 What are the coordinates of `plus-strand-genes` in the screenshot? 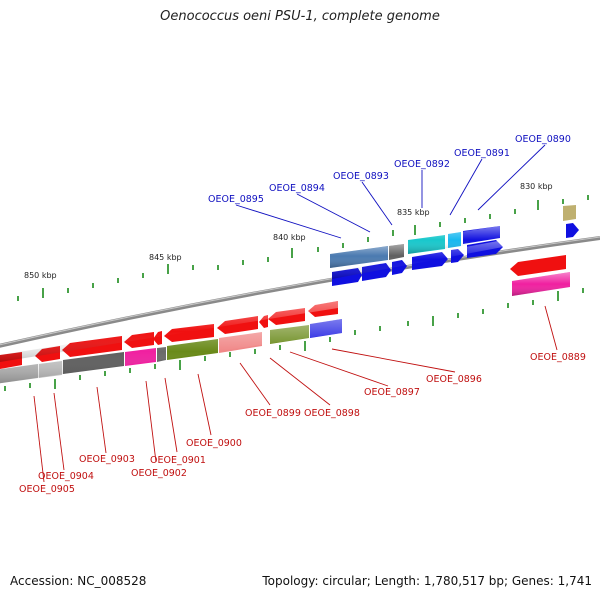 It's located at (455, 254).